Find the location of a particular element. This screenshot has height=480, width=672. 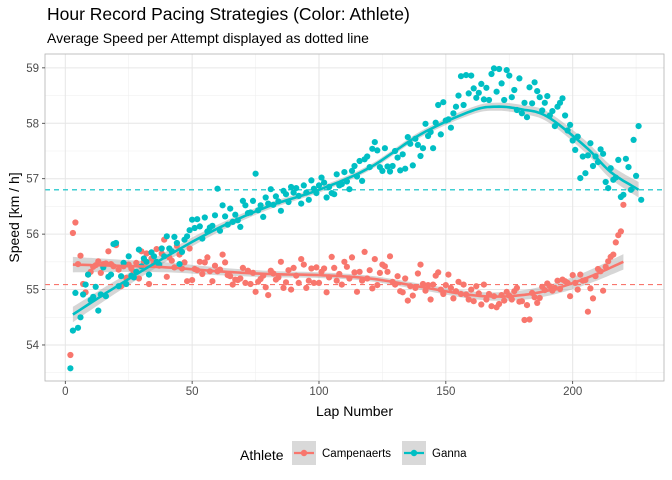

legend-label-ganna: Ganna is located at coordinates (449, 454).